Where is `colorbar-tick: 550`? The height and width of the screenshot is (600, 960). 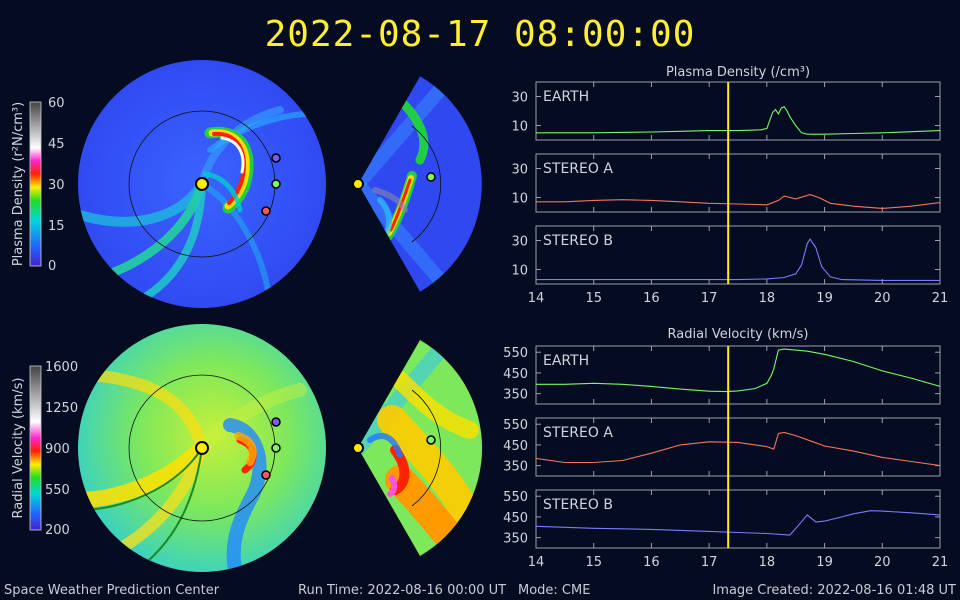
colorbar-tick: 550 is located at coordinates (57, 490).